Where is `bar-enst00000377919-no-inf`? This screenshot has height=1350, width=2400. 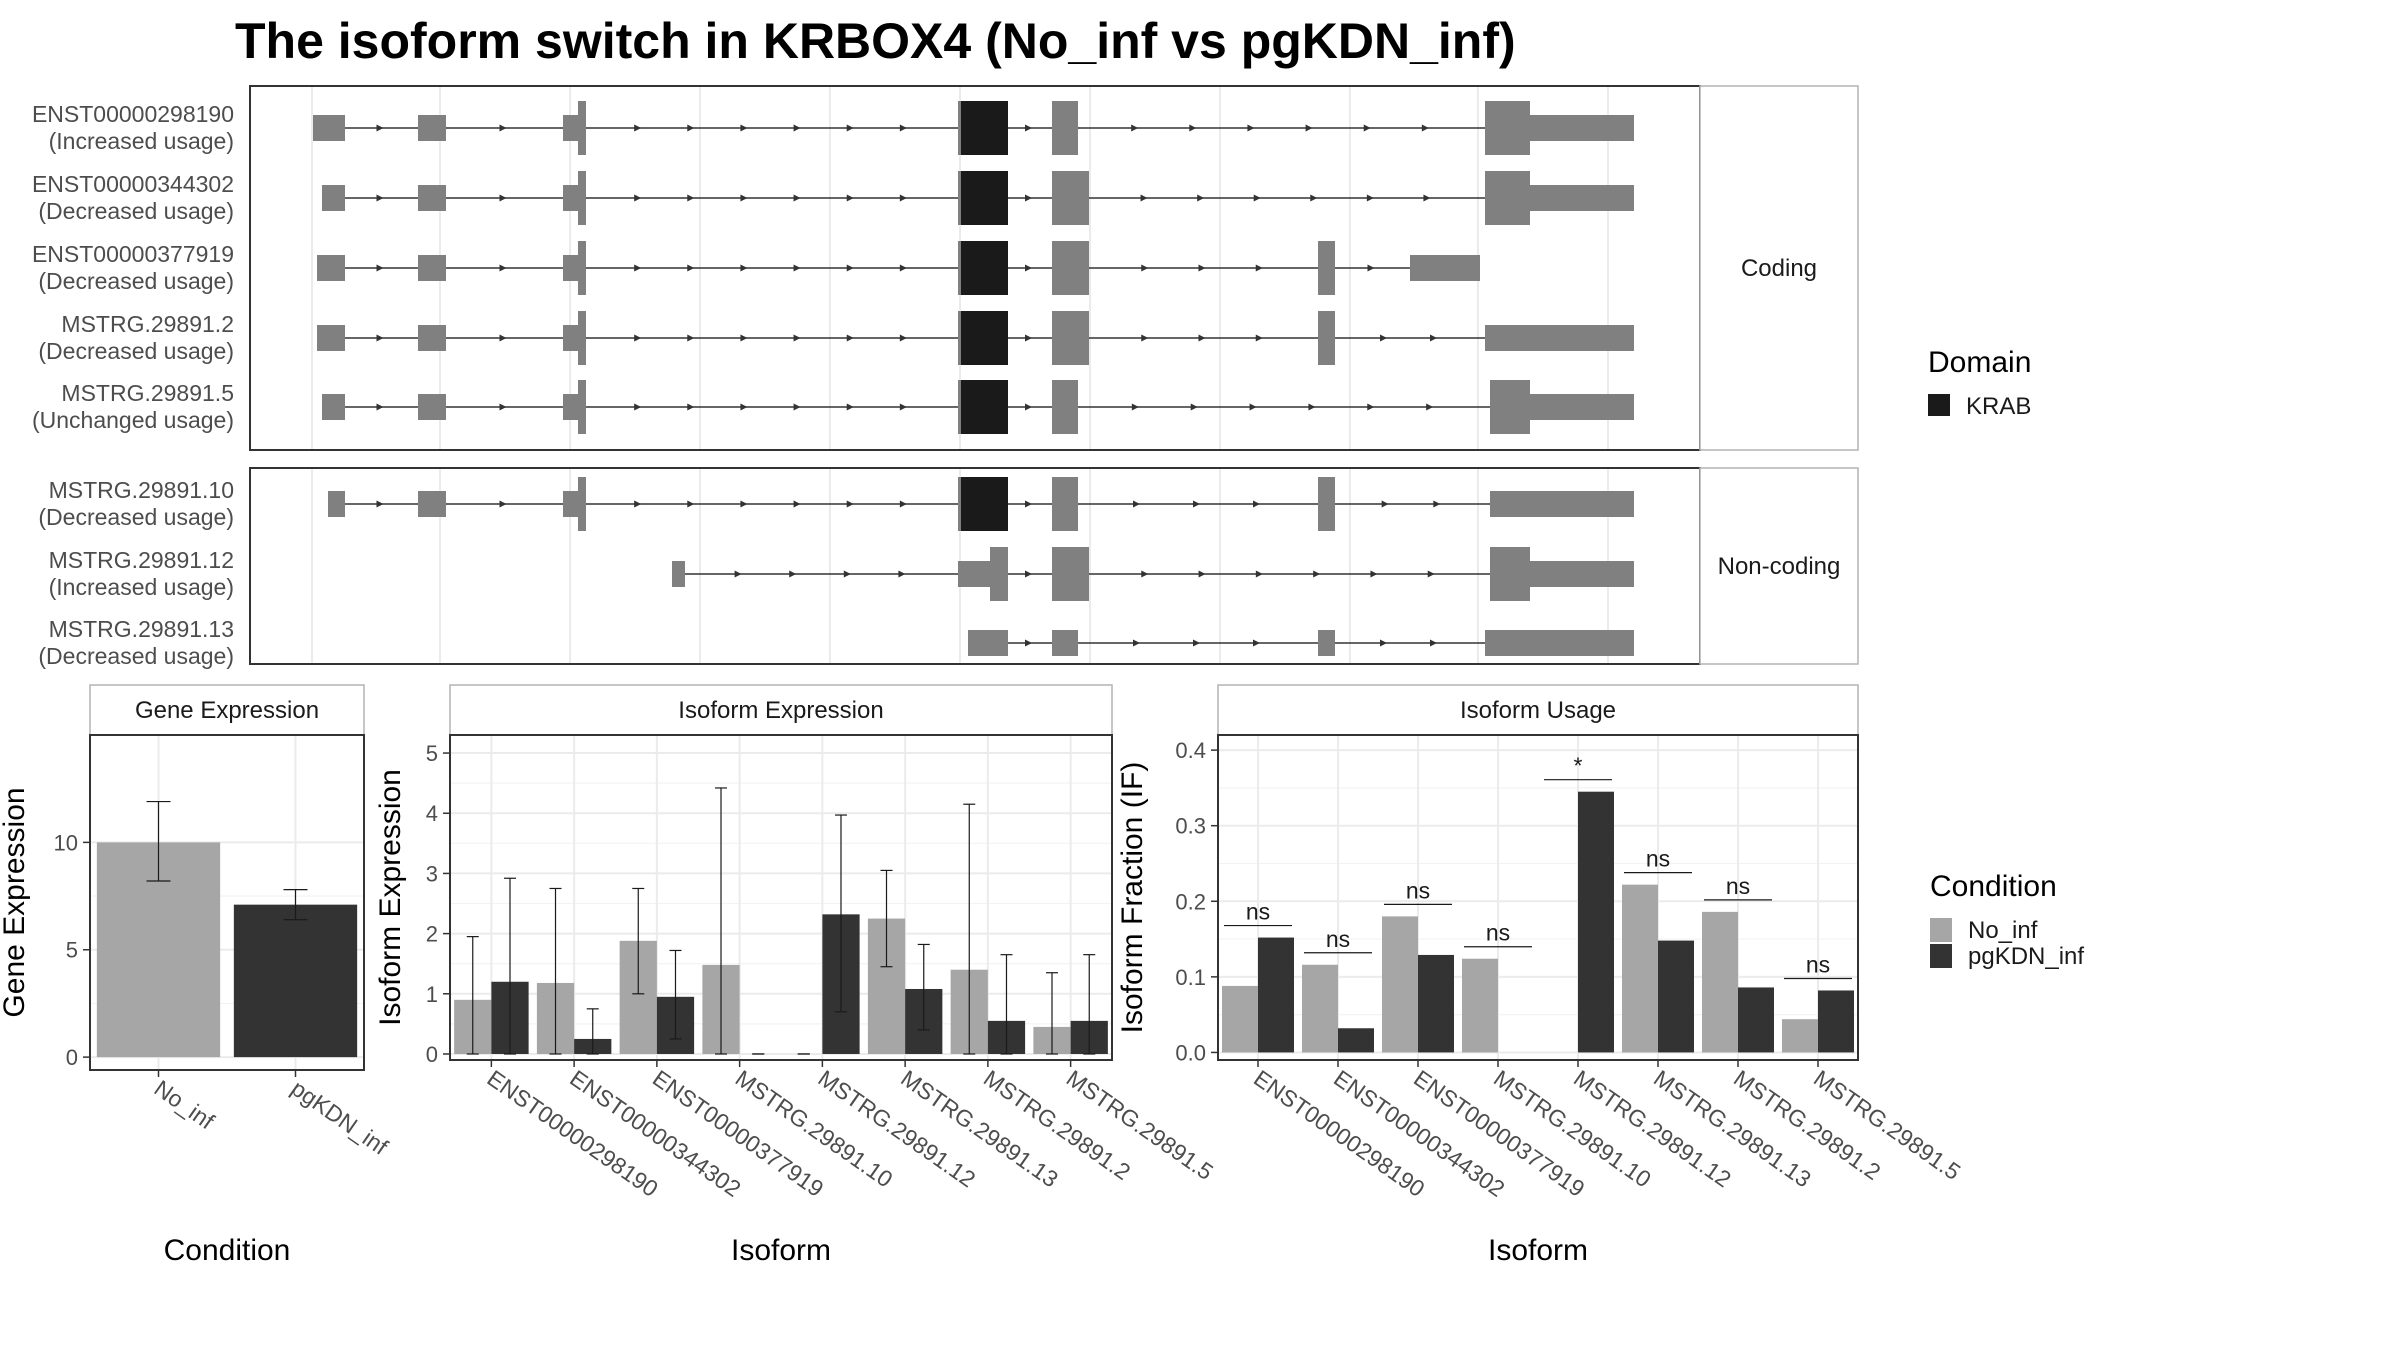 bar-enst00000377919-no-inf is located at coordinates (1400, 984).